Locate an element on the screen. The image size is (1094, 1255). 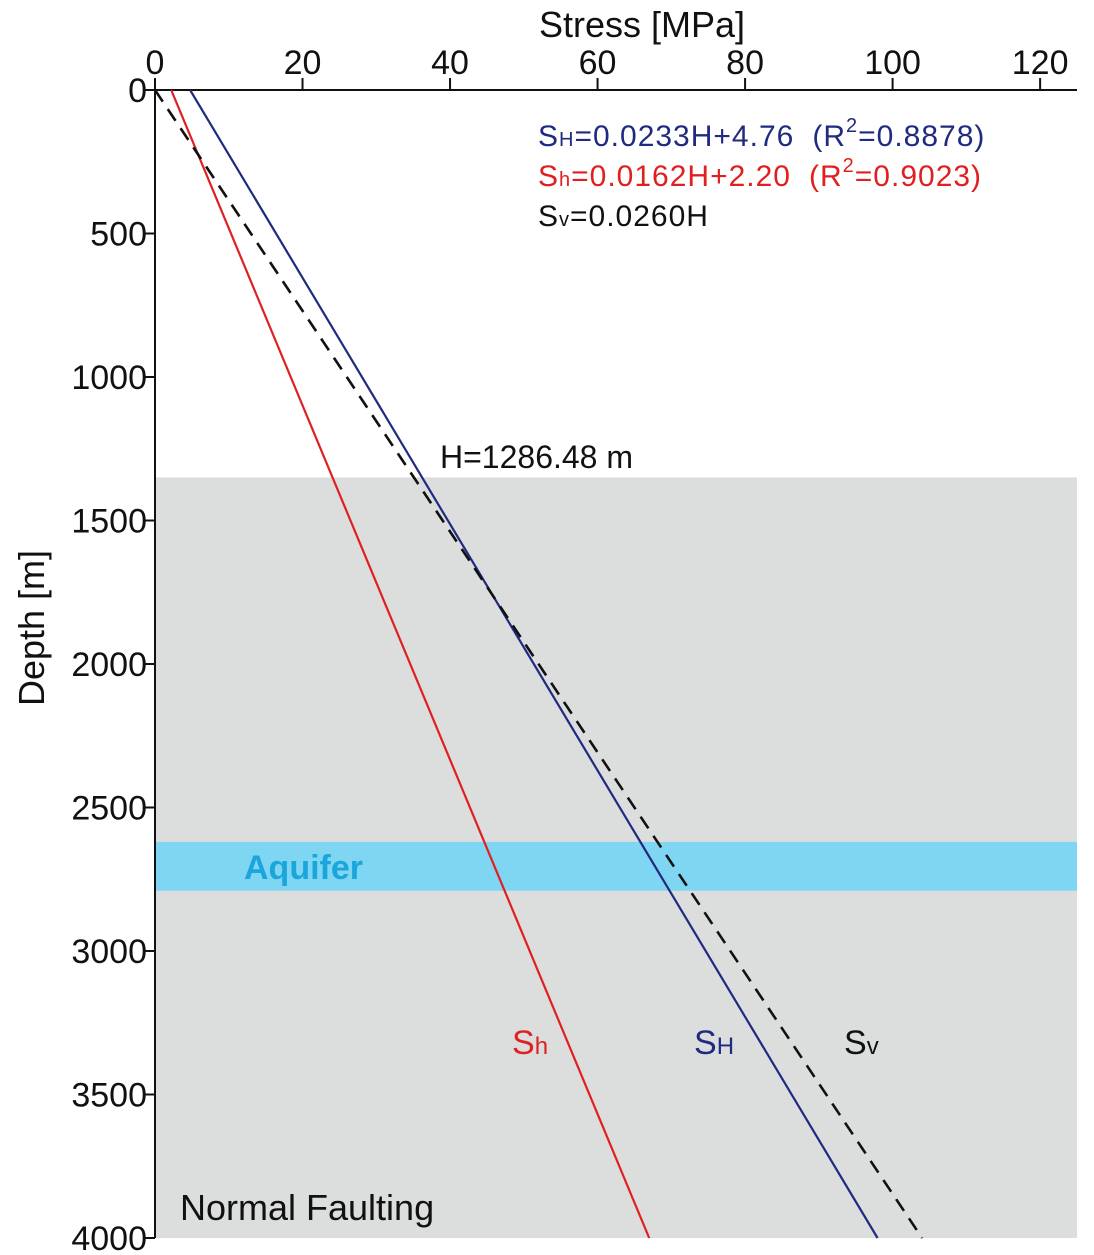
sh-min-curve-label: Sh is located at coordinates (530, 1043).